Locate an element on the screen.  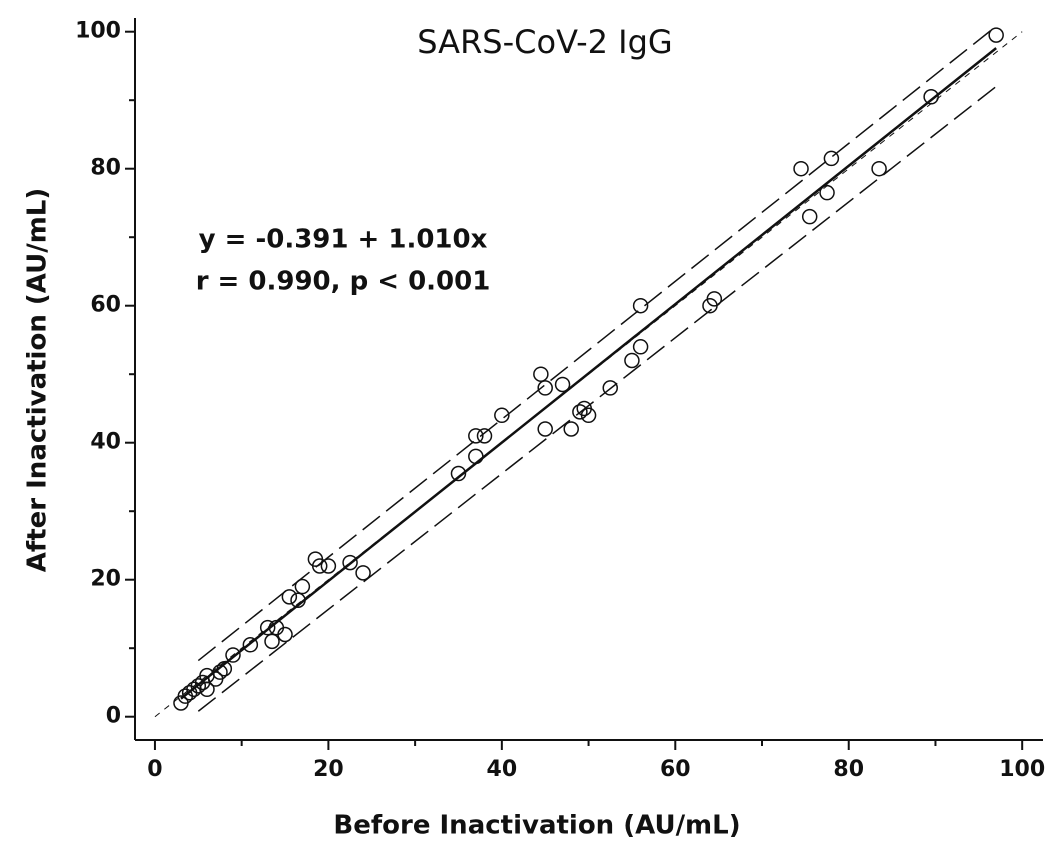
y-tick-label: 60 is located at coordinates (105, 305).